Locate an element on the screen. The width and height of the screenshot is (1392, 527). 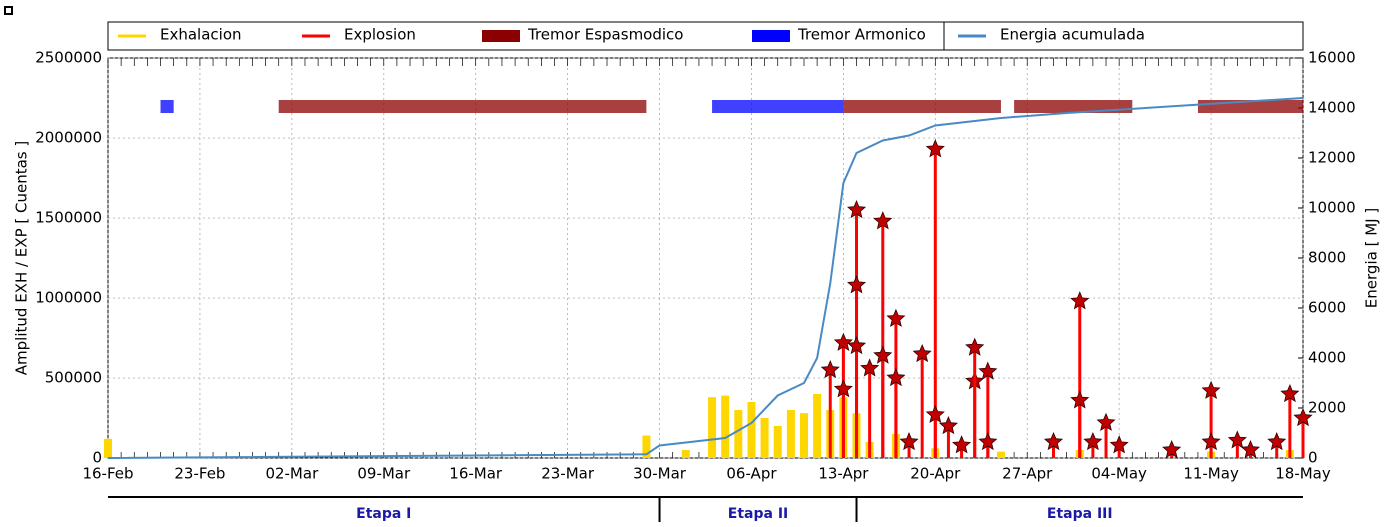
y2-tick-label: 10000 is located at coordinates (1332, 208).